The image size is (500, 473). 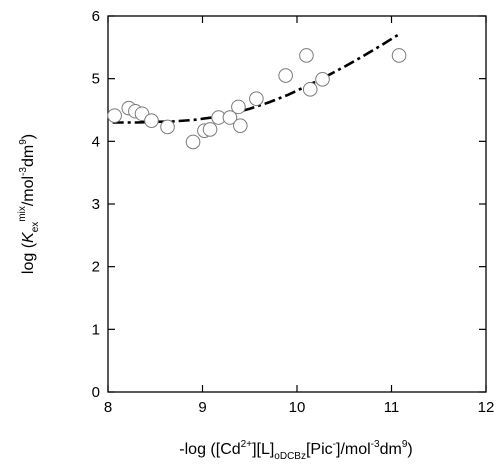 What do you see at coordinates (392, 407) in the screenshot?
I see `x-tick-label: 11` at bounding box center [392, 407].